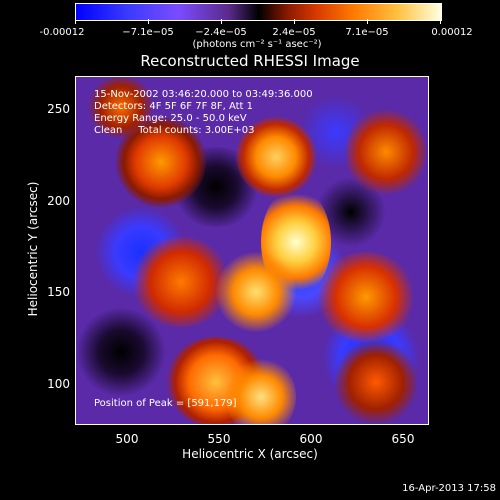 This screenshot has width=500, height=500. I want to click on info-total-counts: Clean Total counts: 3.00E+03, so click(174, 130).